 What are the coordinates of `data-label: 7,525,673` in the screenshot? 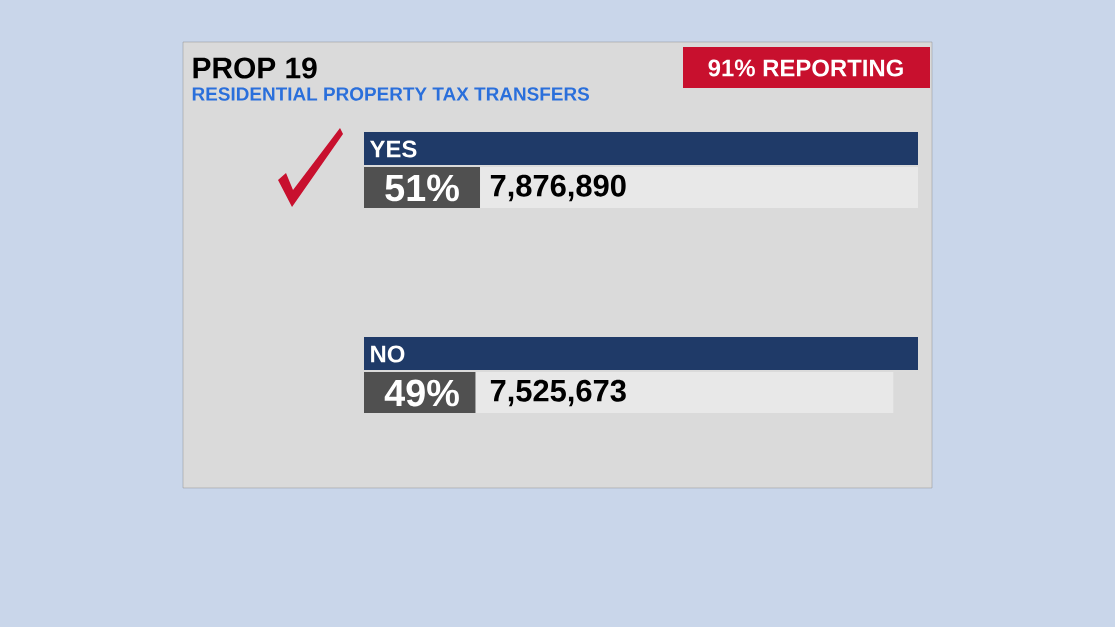 It's located at (558, 393).